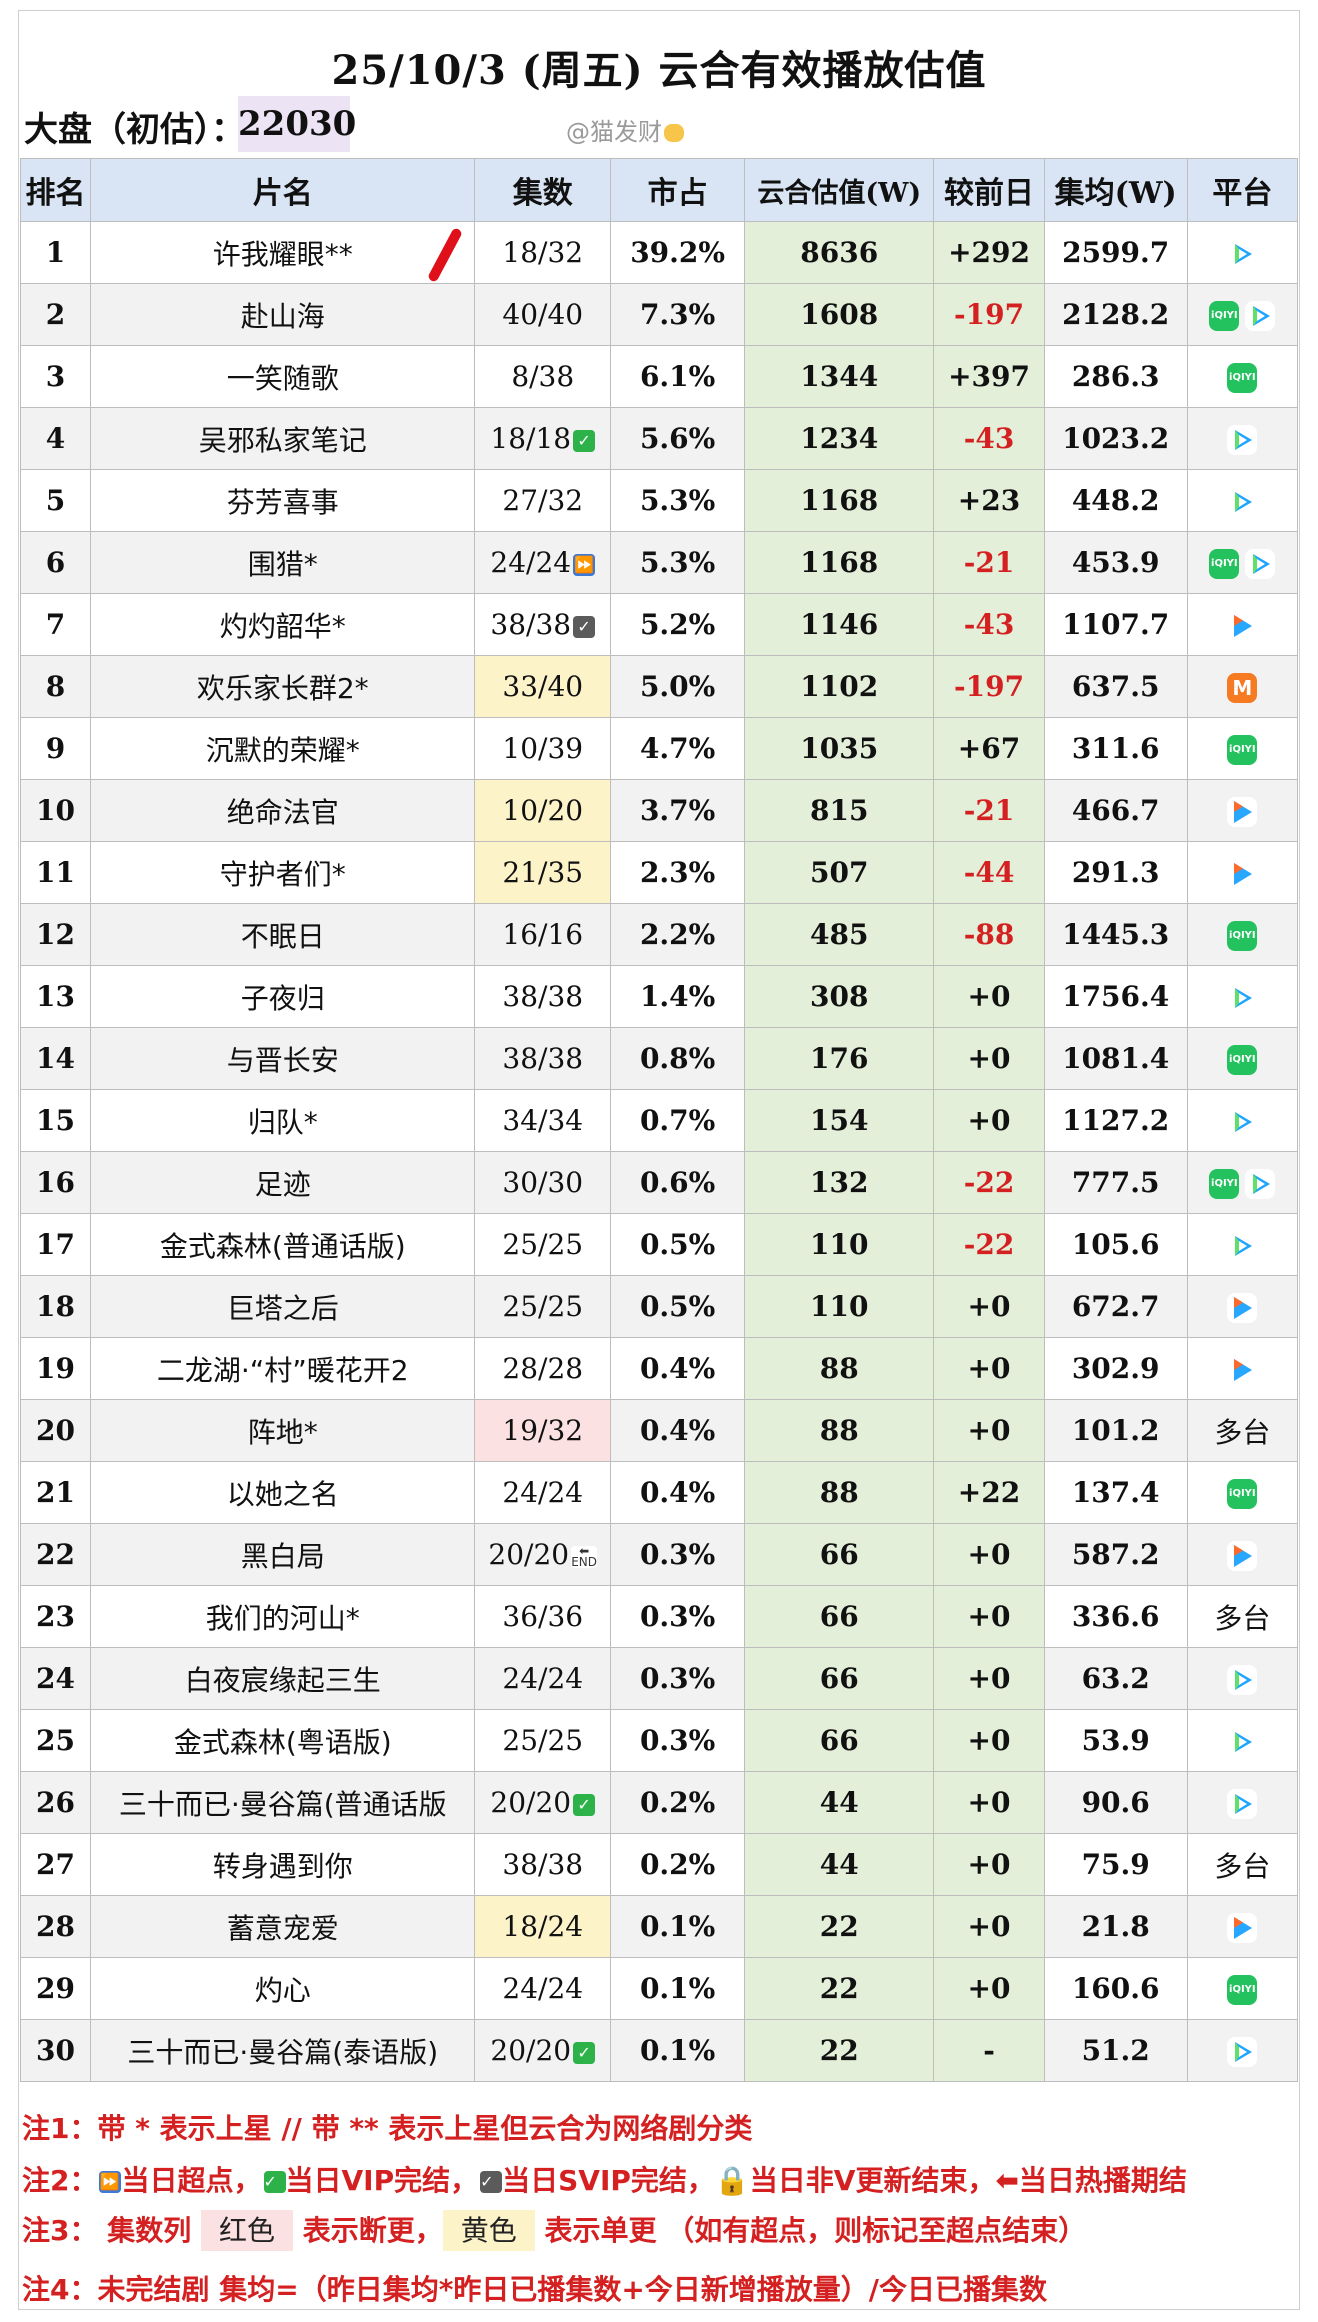  What do you see at coordinates (584, 564) in the screenshot?
I see `fast-forward-icon: ⏩` at bounding box center [584, 564].